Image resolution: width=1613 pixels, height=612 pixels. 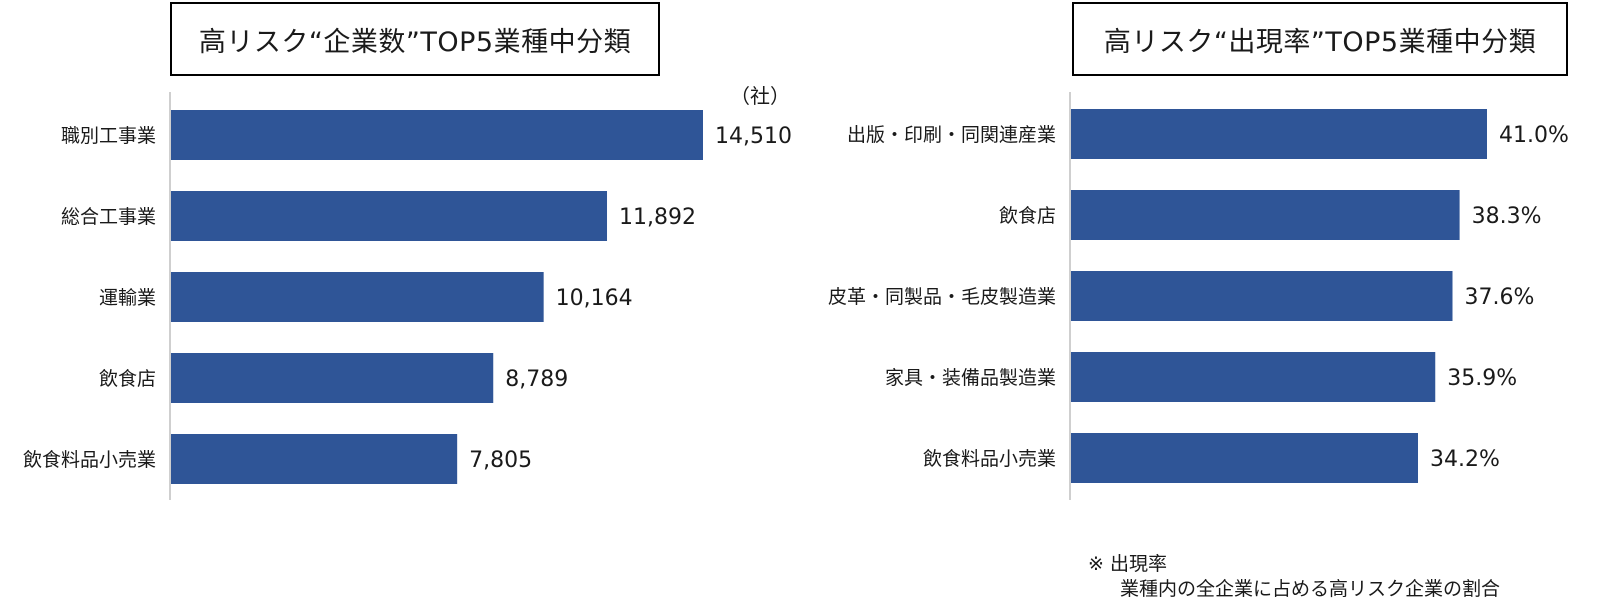 I want to click on category-label-0-0: 職別工事業, so click(x=108, y=136).